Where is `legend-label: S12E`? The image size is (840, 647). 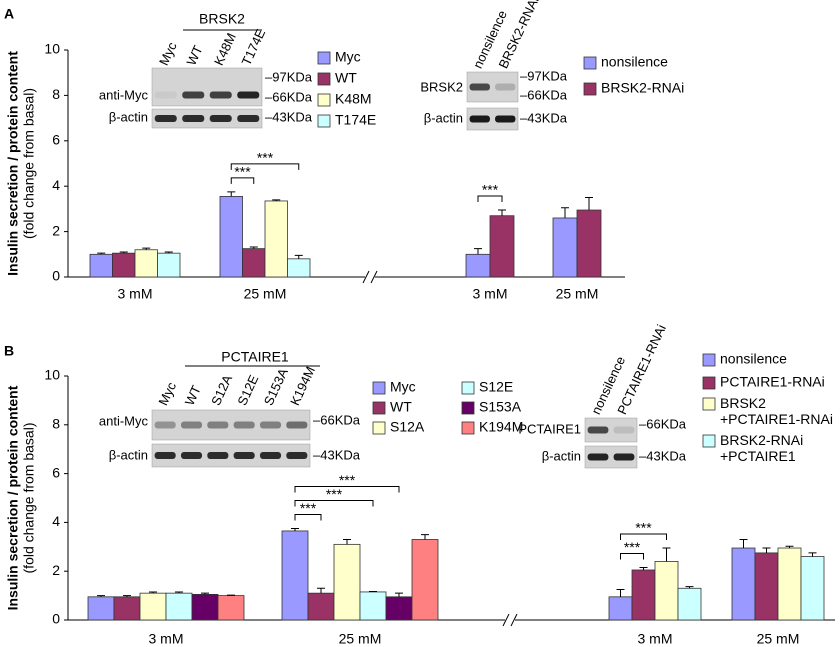
legend-label: S12E is located at coordinates (496, 387).